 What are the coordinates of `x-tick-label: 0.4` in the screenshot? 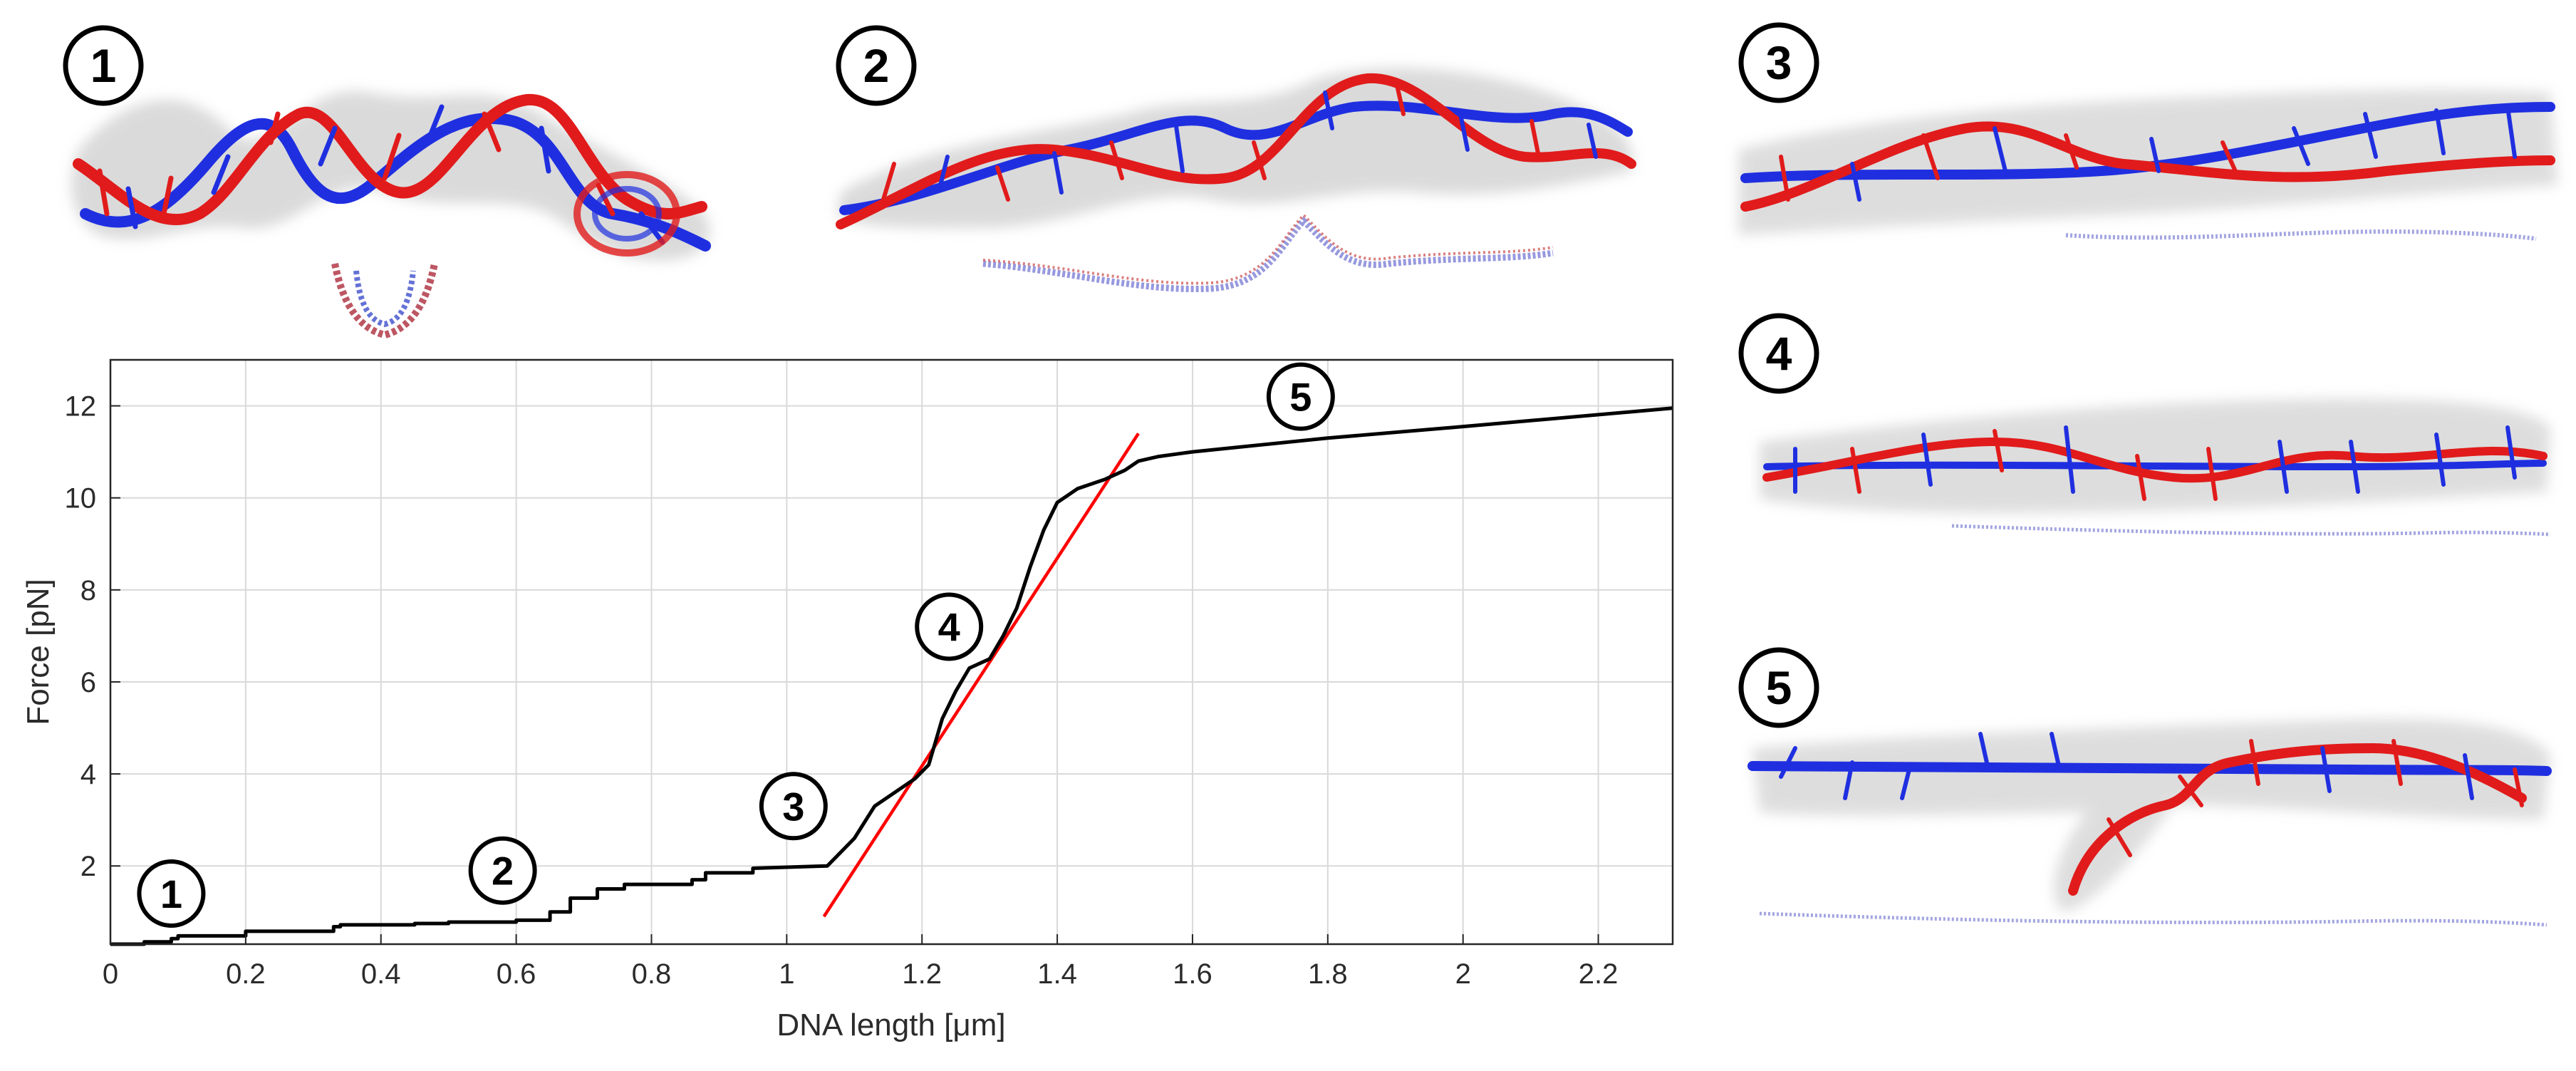 It's located at (381, 974).